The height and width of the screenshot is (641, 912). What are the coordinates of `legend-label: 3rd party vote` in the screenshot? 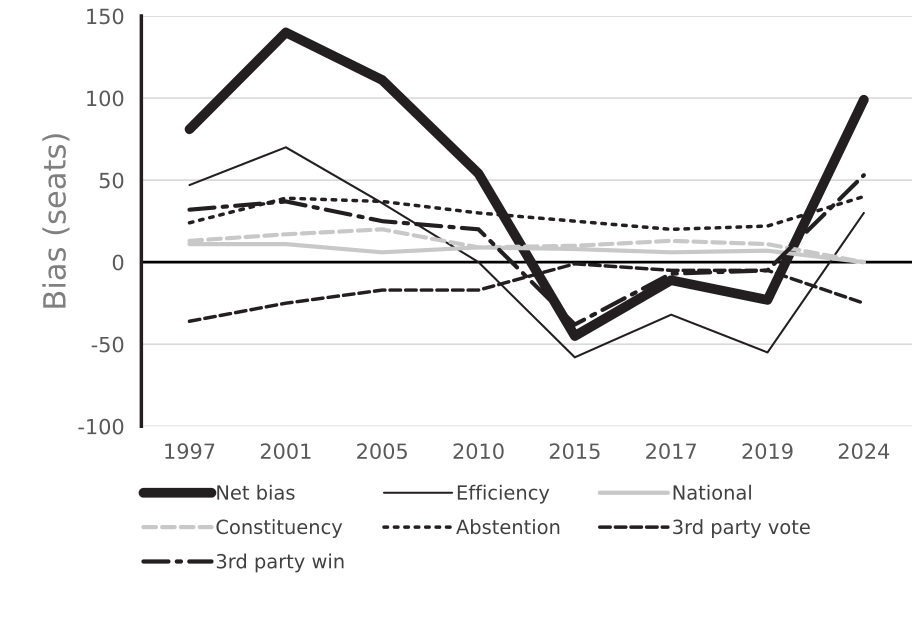 It's located at (741, 528).